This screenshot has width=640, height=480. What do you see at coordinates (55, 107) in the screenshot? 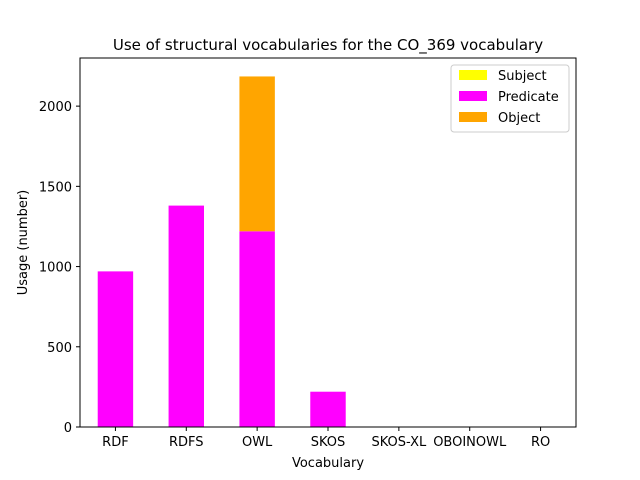
I see `y-tick-label: 2000` at bounding box center [55, 107].